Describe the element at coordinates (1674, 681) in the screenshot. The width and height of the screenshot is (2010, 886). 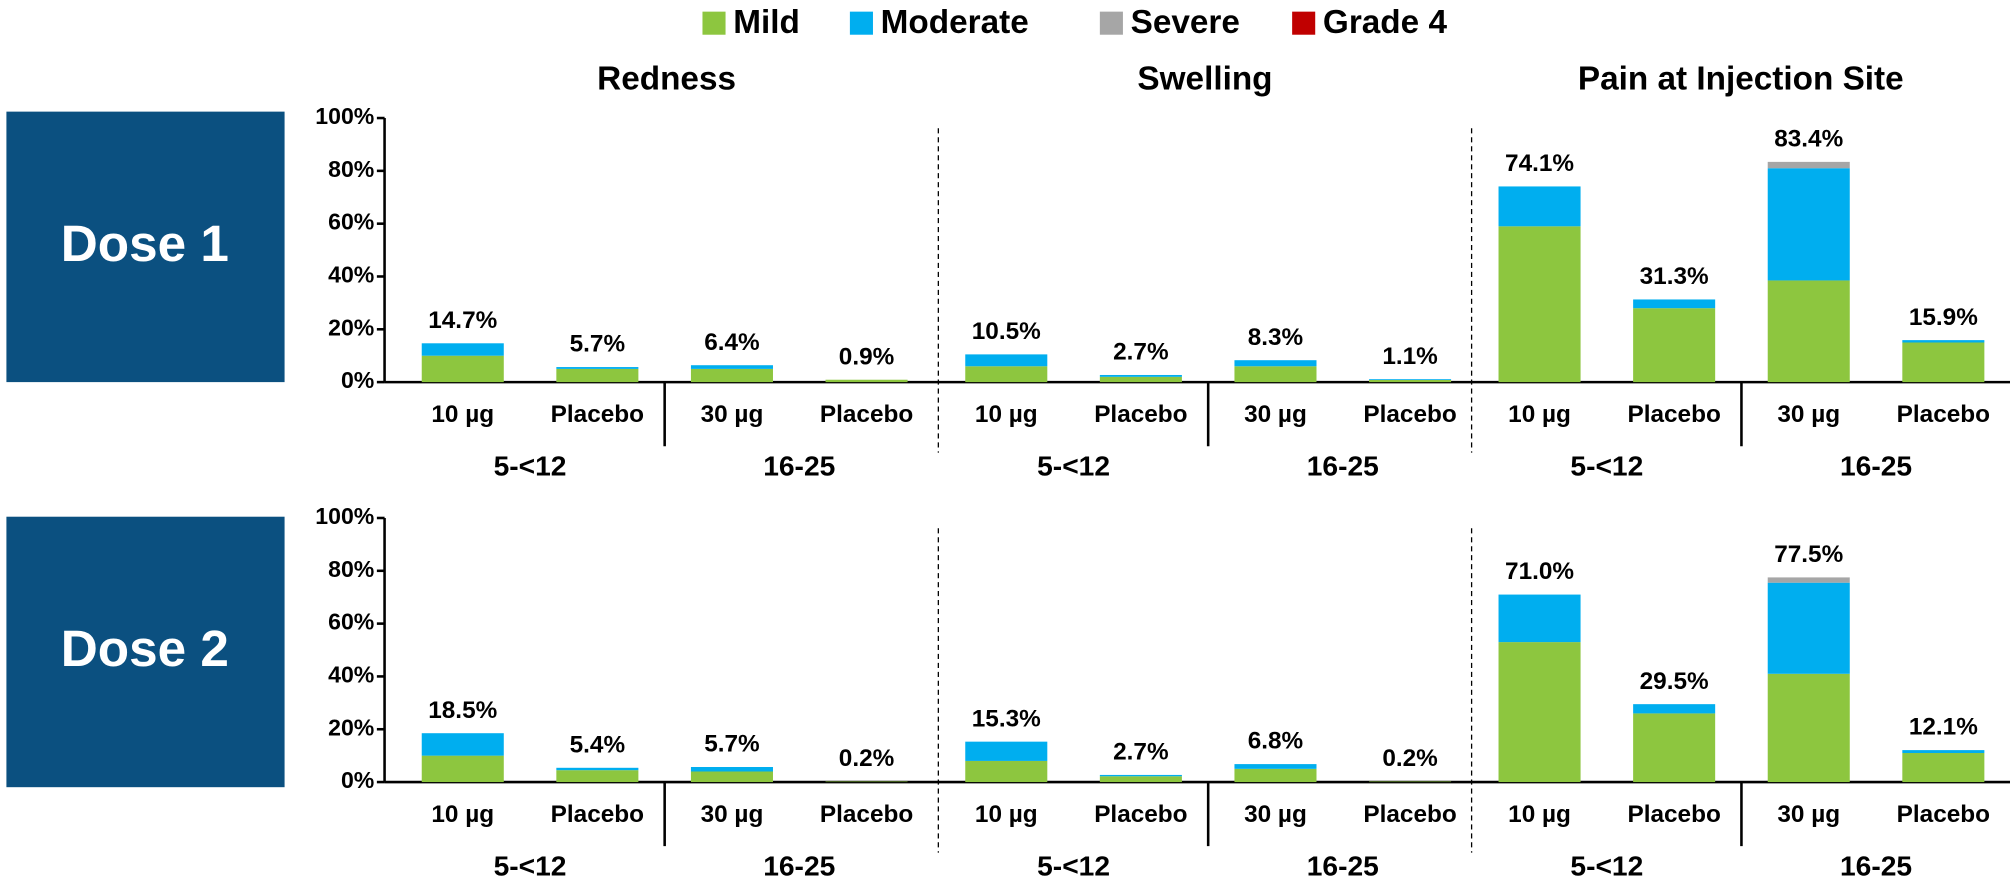
I see `total-label: 29.5%` at that location.